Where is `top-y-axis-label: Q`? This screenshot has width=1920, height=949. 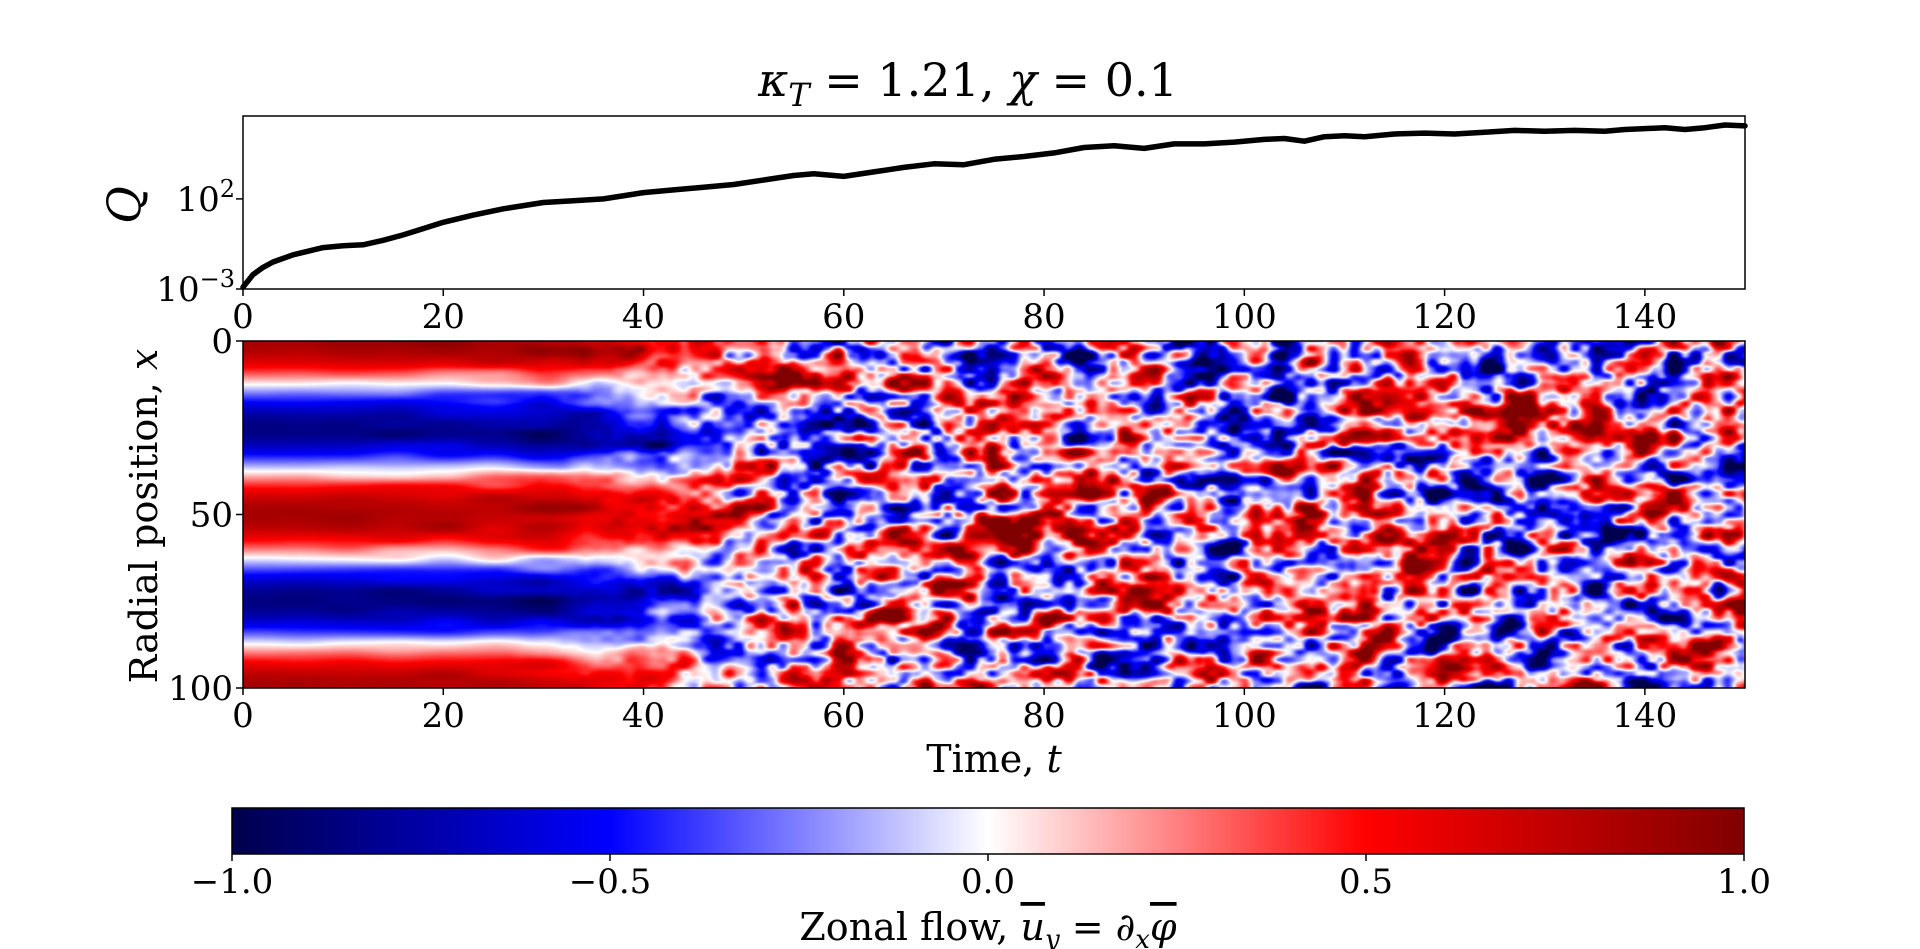 top-y-axis-label: Q is located at coordinates (124, 205).